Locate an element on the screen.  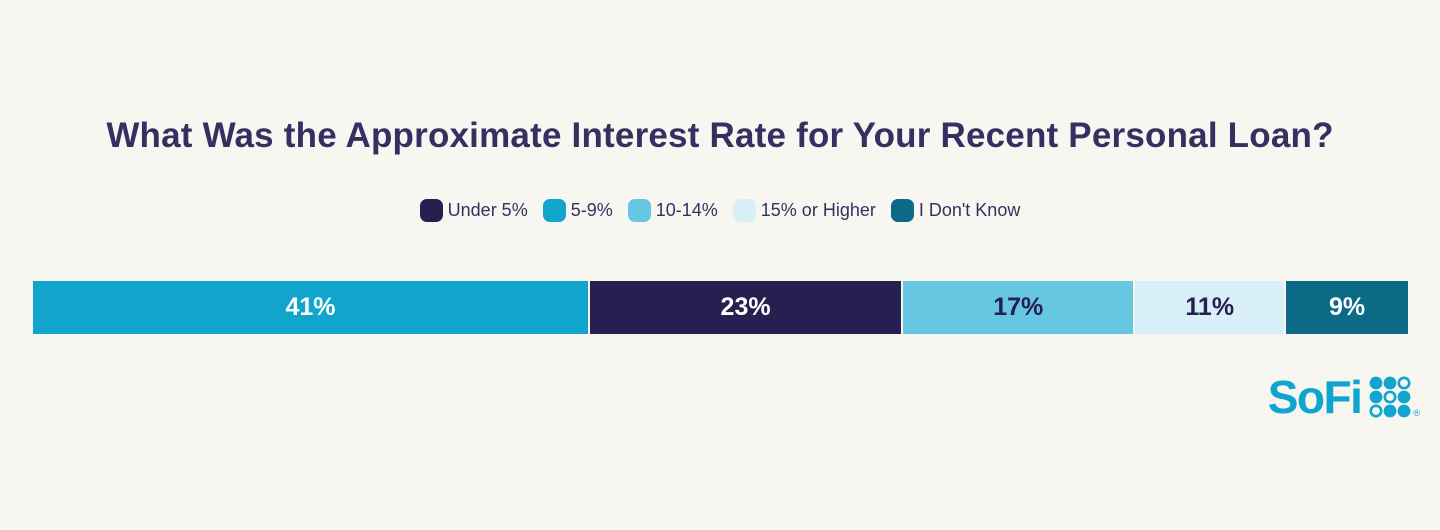
legend-label: 5-9% is located at coordinates (591, 210).